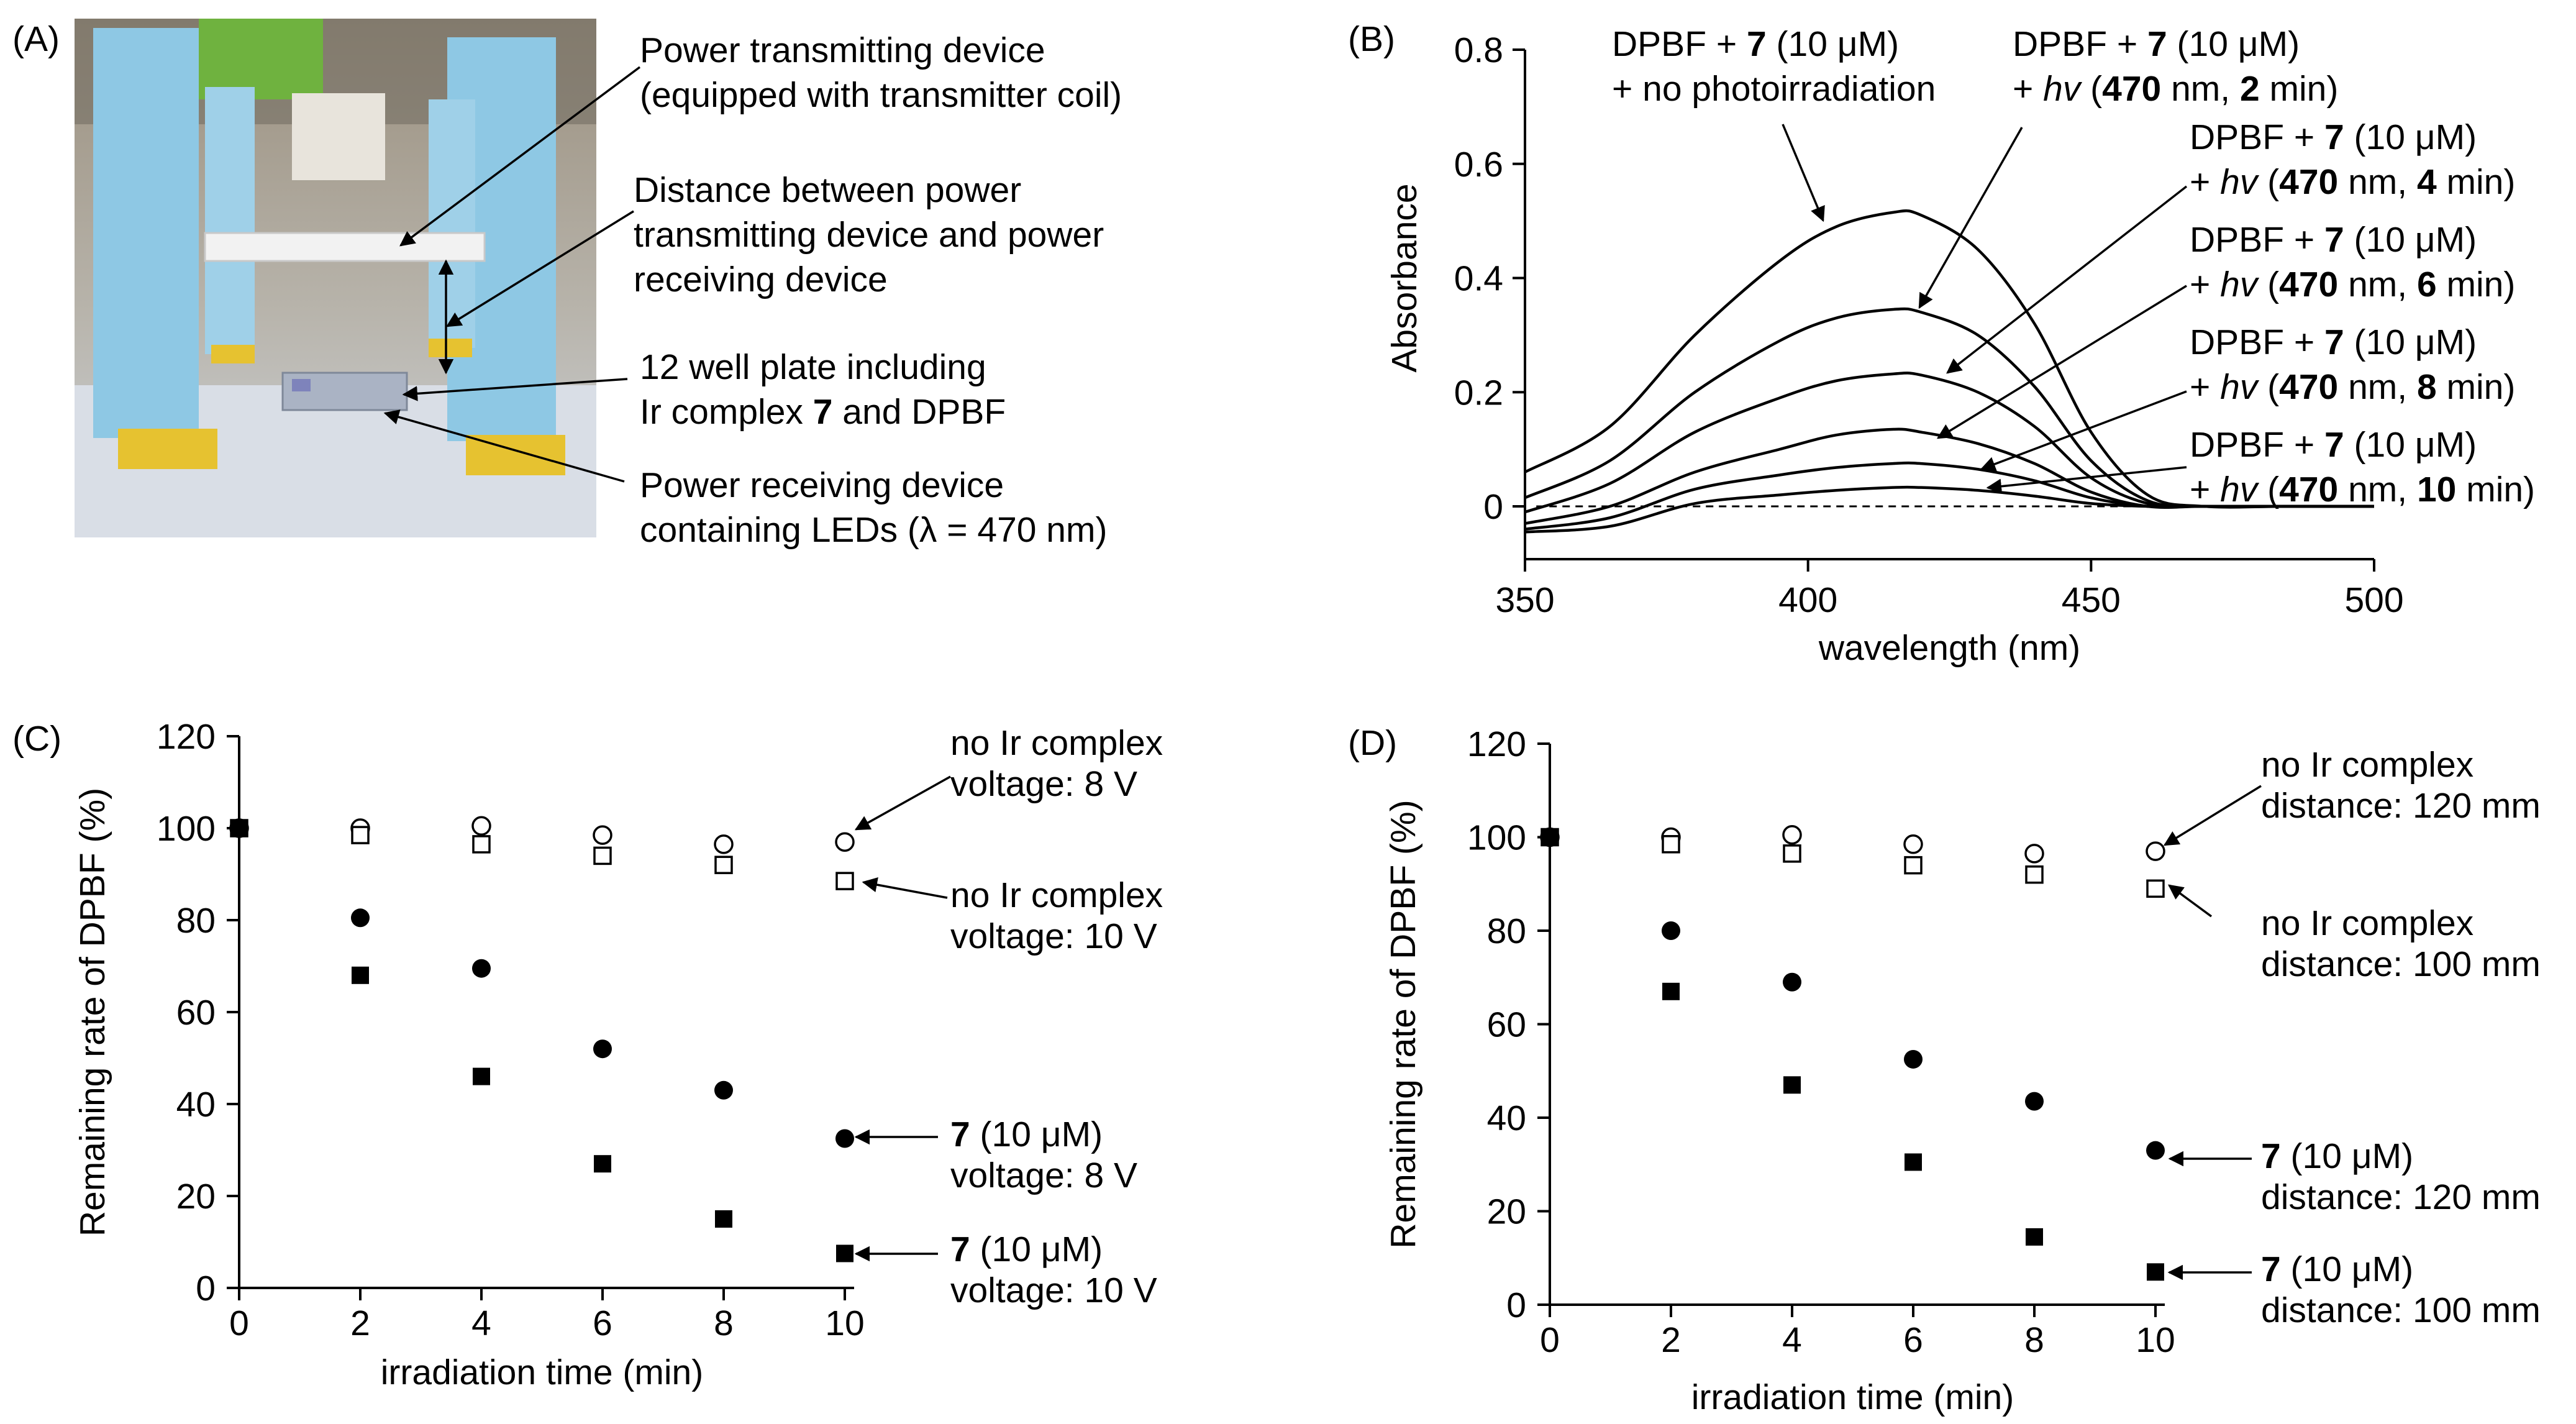 The height and width of the screenshot is (1424, 2576). What do you see at coordinates (2260, 467) in the screenshot?
I see `series-label-5: DPBF + 7 (10 μM) + hv (470 nm, 10 min)` at bounding box center [2260, 467].